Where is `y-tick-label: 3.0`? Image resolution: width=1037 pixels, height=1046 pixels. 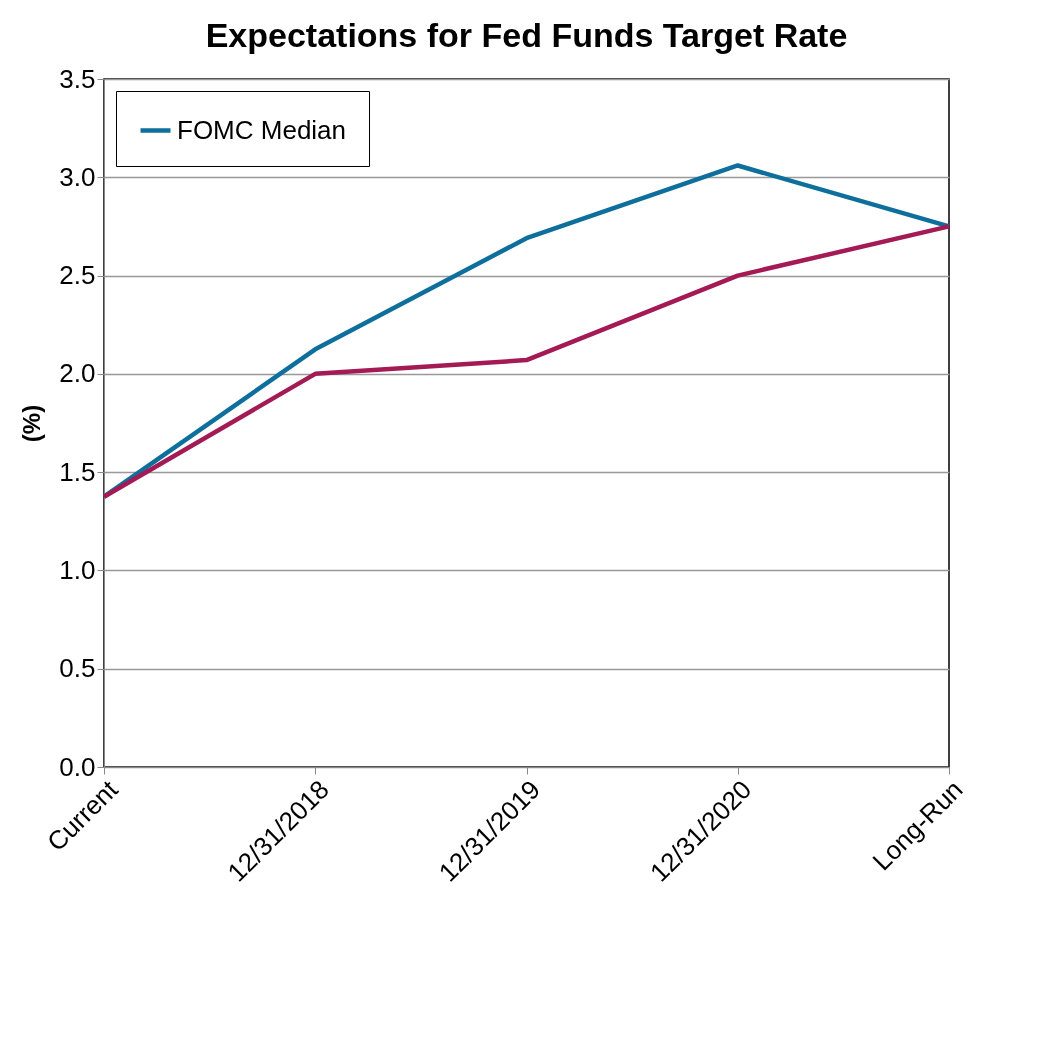 y-tick-label: 3.0 is located at coordinates (77, 176).